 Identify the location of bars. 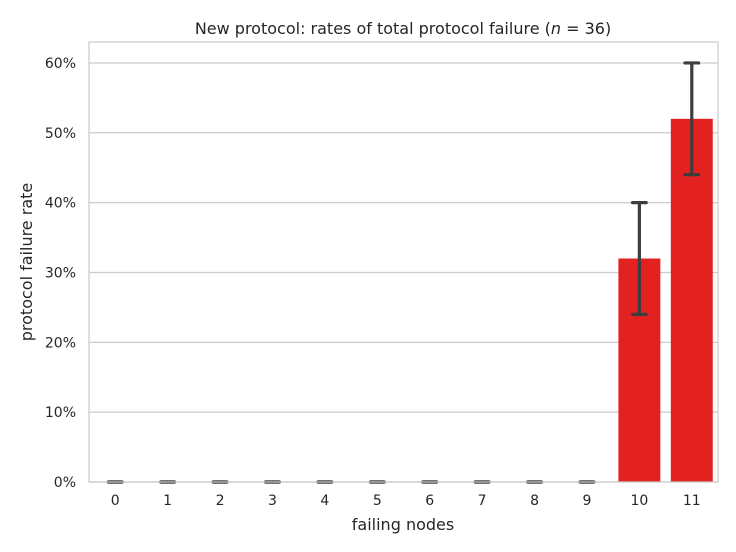
(665, 300).